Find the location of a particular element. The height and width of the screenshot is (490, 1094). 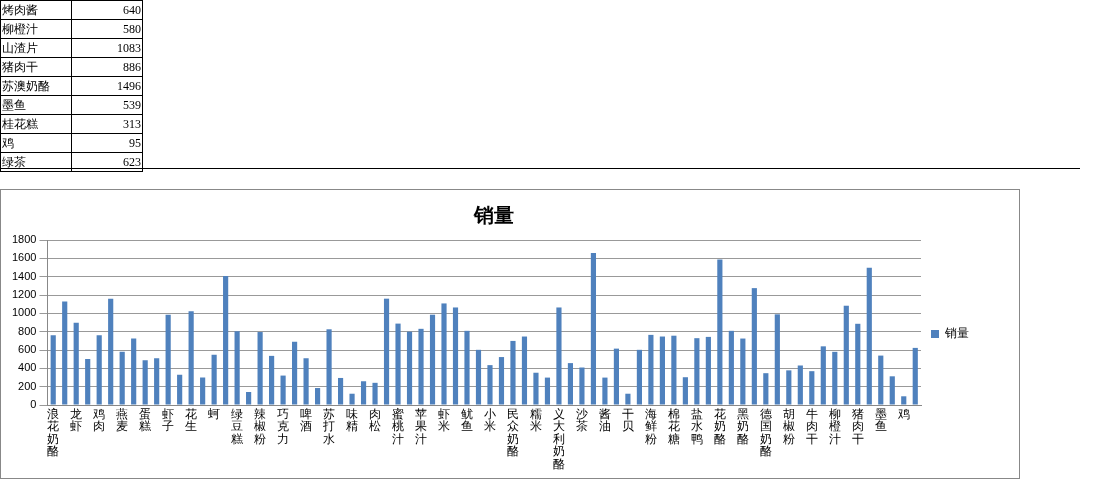

x-tick-label: 盐水鸭 is located at coordinates (696, 426).